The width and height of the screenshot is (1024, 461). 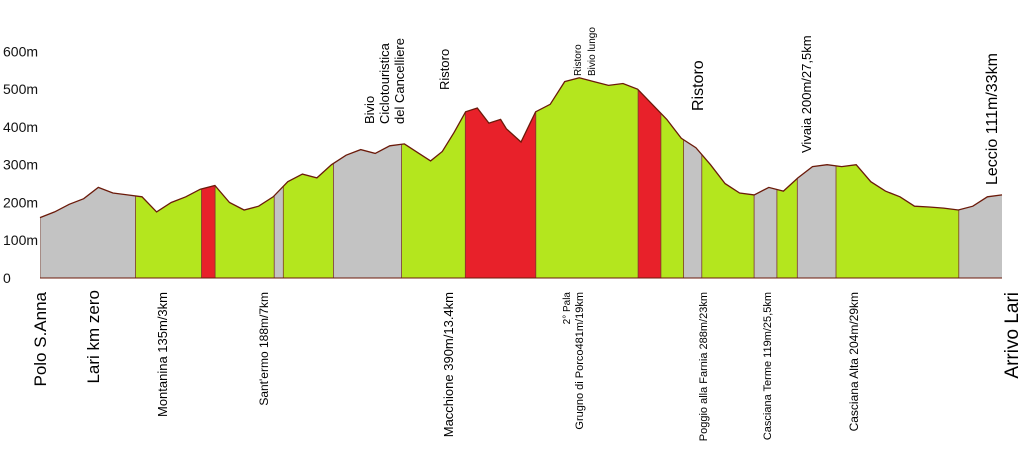 What do you see at coordinates (264, 349) in the screenshot?
I see `waypoint-label: Sant'ermo 188m/7km` at bounding box center [264, 349].